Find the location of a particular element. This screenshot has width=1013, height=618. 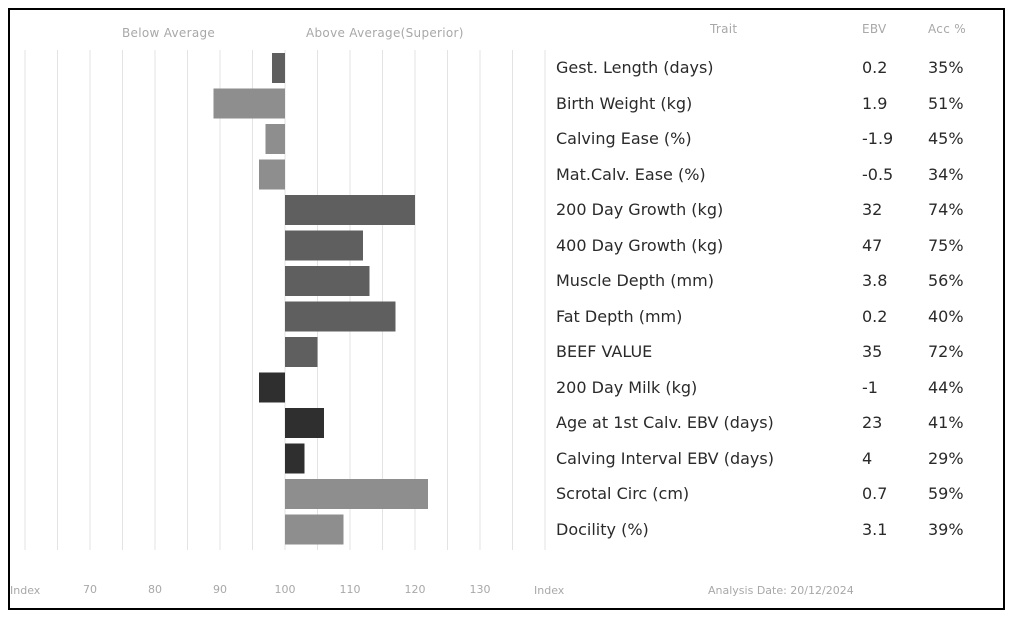

accuracy-value: 34% is located at coordinates (946, 174).